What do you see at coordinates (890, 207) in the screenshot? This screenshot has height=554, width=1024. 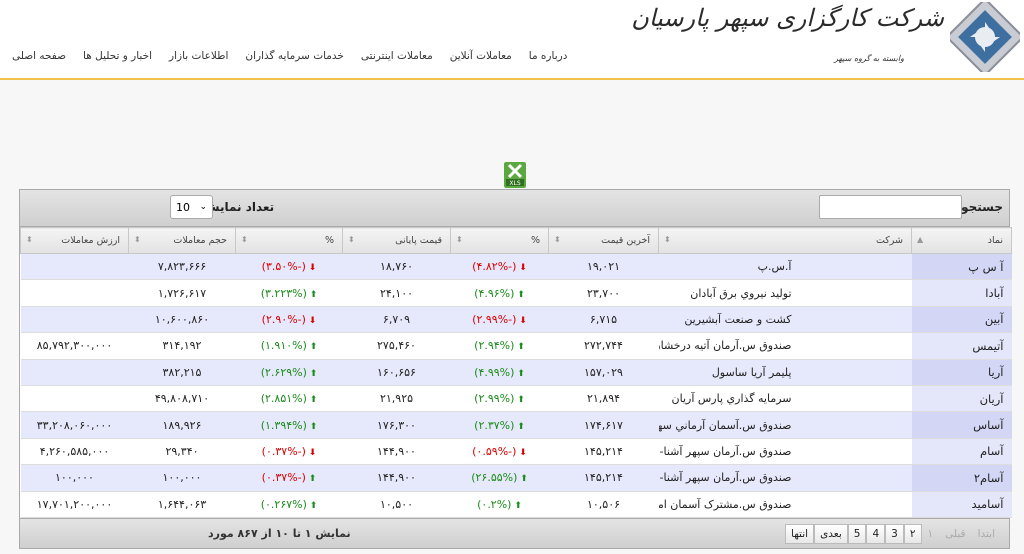 I see `search-input` at bounding box center [890, 207].